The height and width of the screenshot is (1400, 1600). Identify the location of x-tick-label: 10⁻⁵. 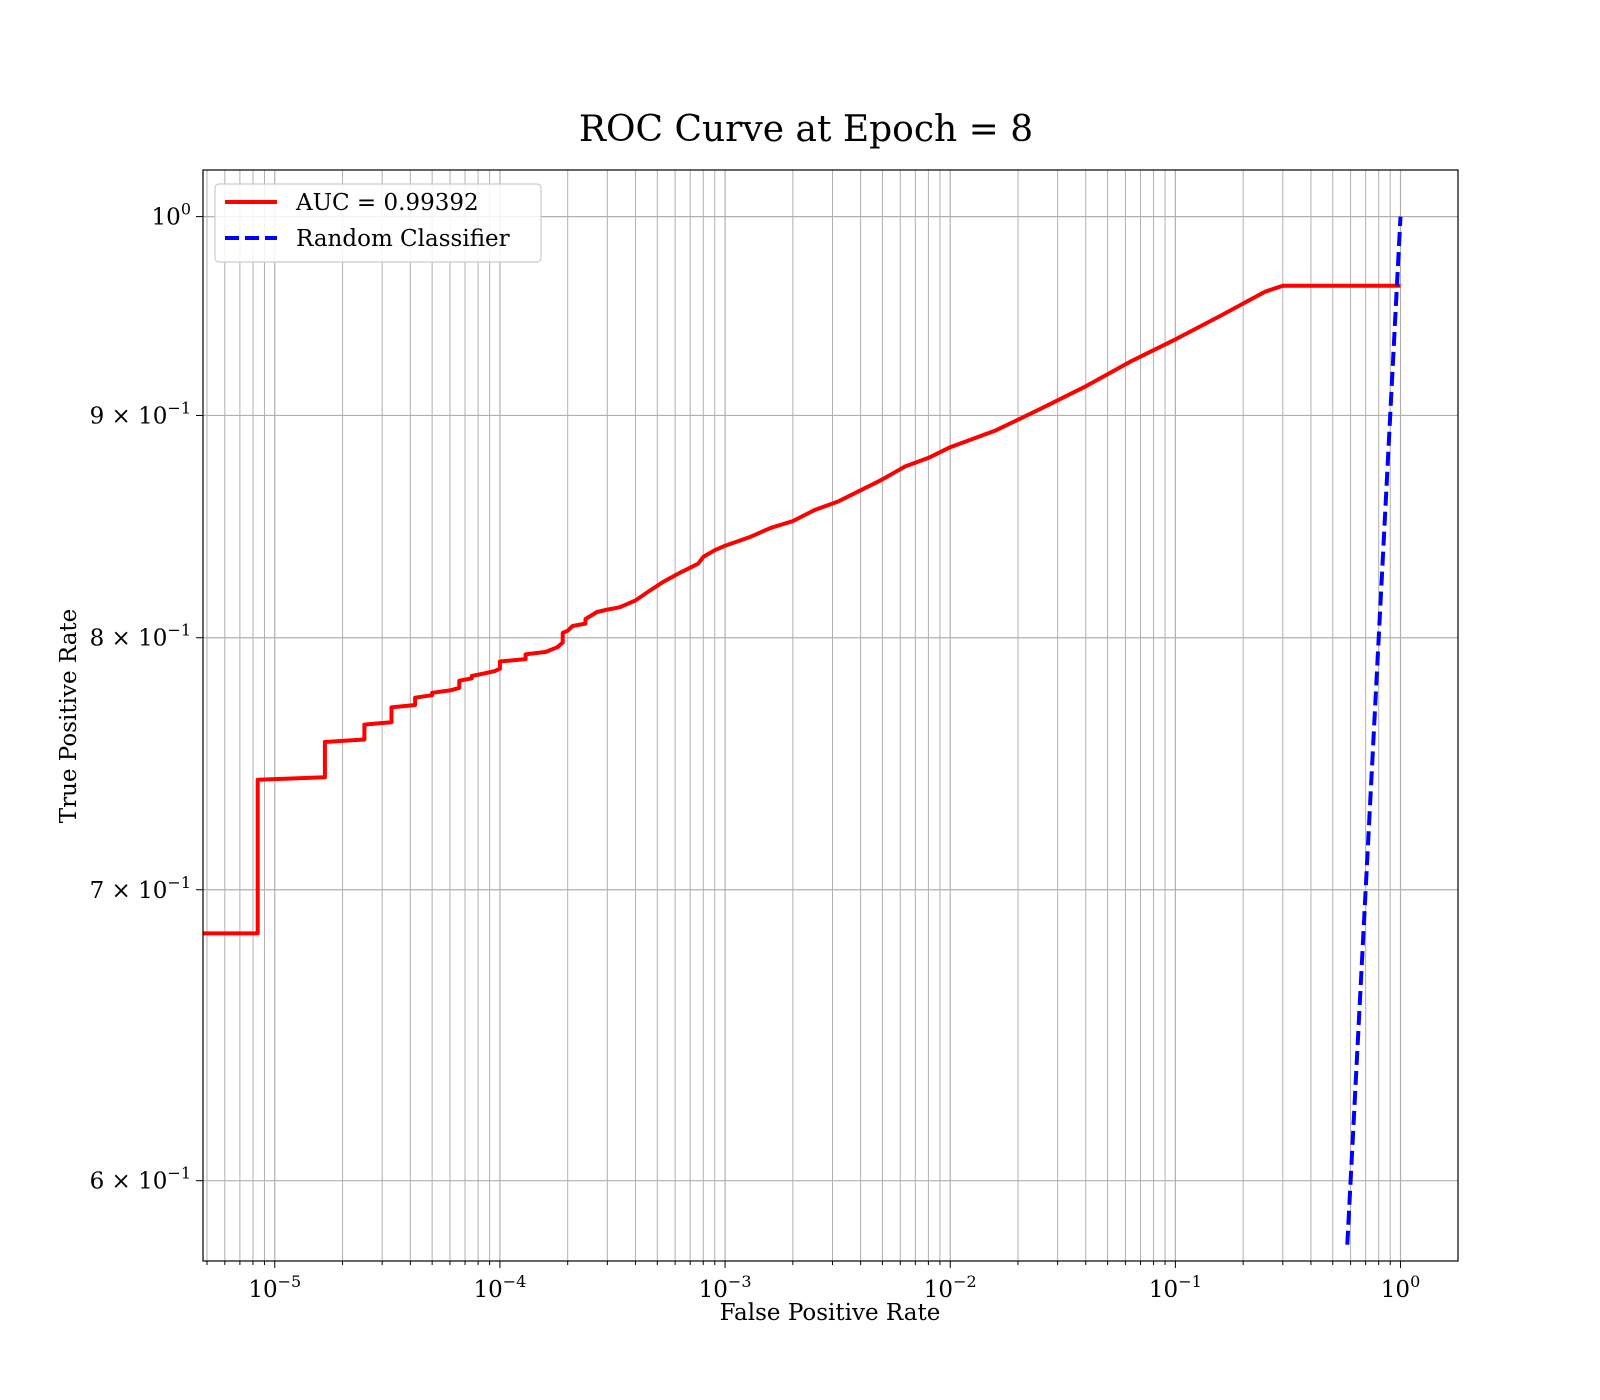
(274, 1287).